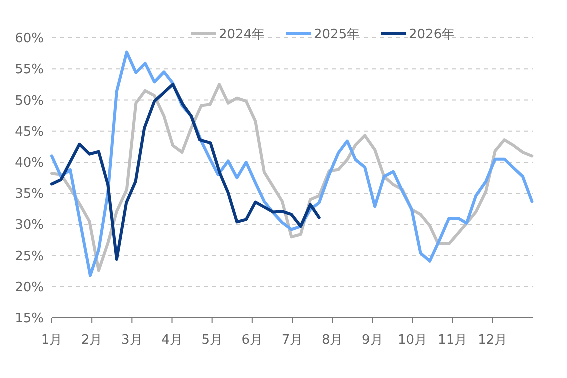 The width and height of the screenshot is (567, 378). I want to click on y-tick-label: 55%, so click(29, 70).